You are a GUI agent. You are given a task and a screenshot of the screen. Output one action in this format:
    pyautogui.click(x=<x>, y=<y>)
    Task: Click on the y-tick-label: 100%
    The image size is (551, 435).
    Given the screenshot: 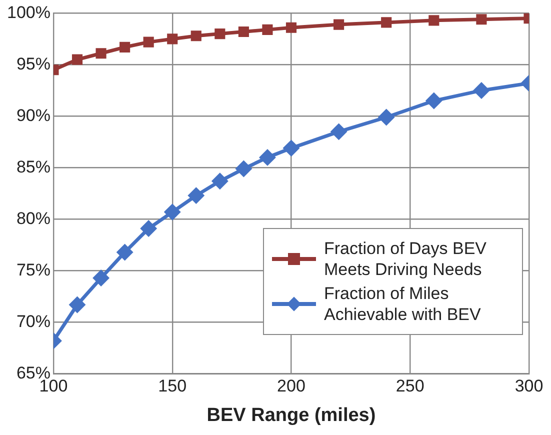 What is the action you would take?
    pyautogui.click(x=28, y=12)
    